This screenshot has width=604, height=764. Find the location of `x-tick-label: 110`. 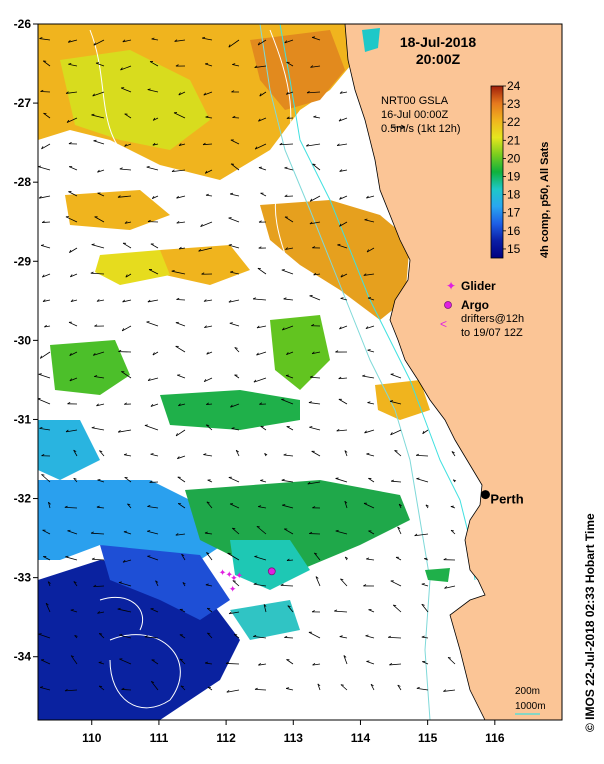

x-tick-label: 110 is located at coordinates (92, 738).